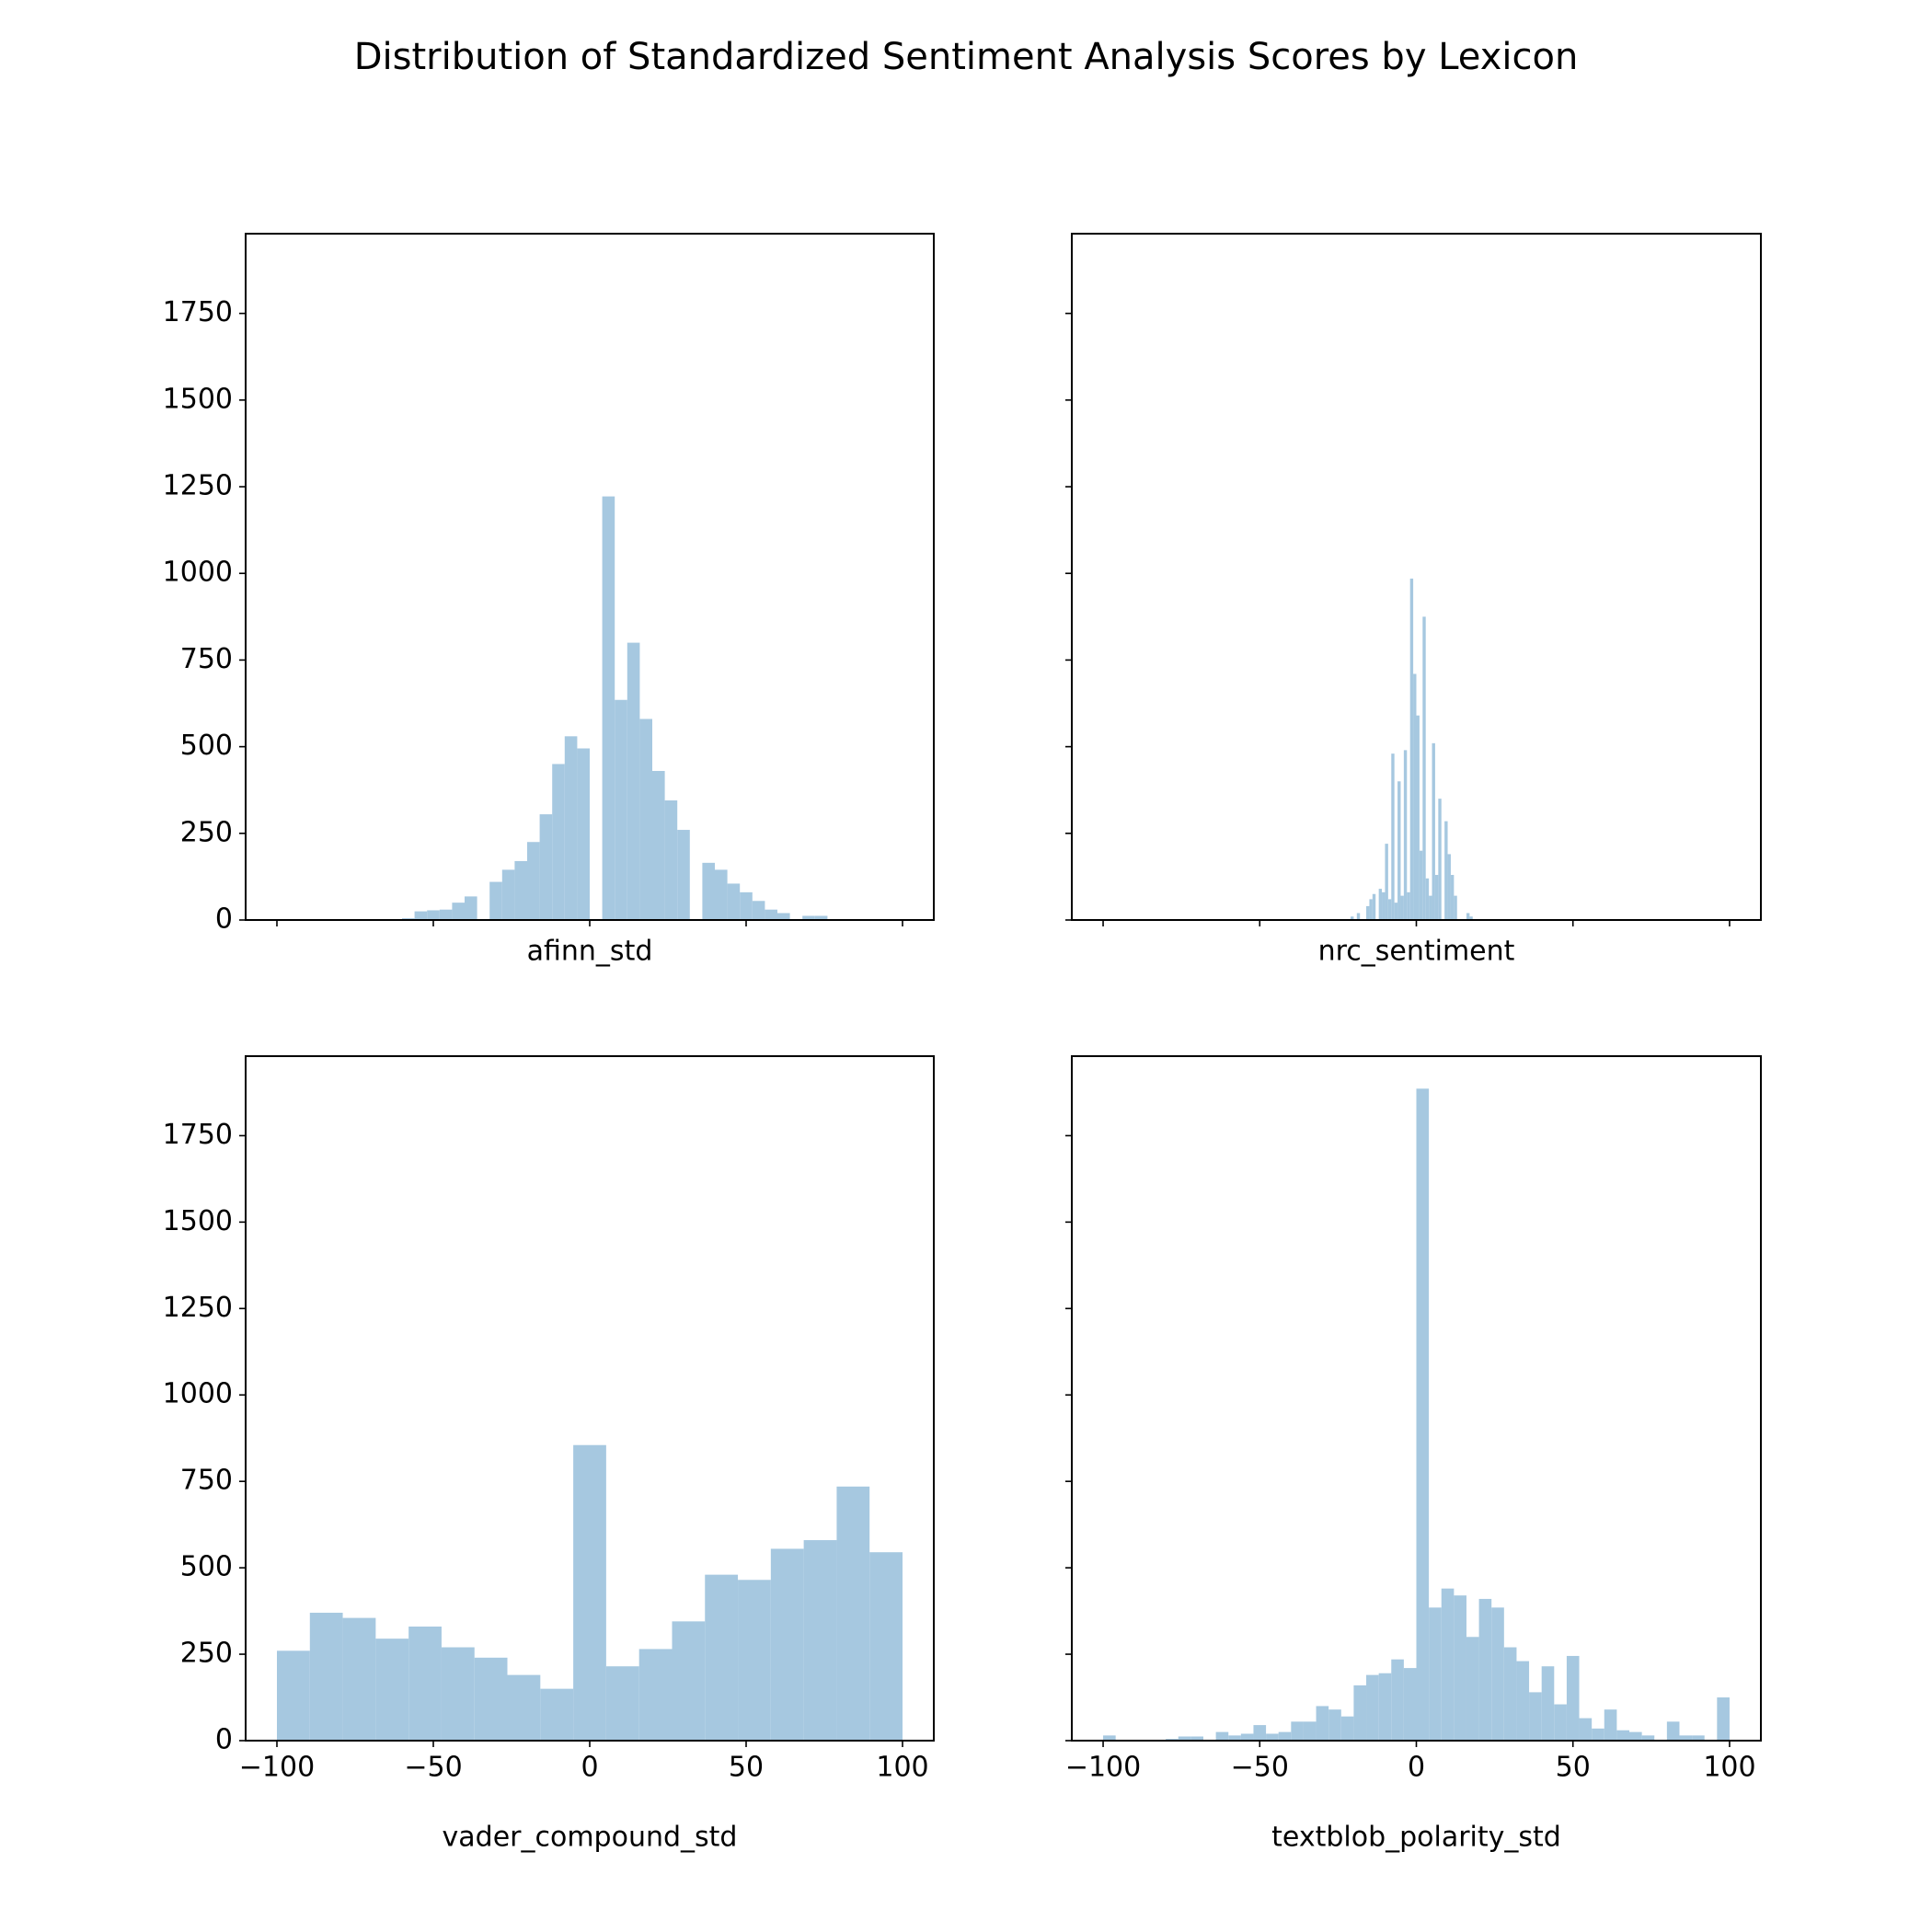 The height and width of the screenshot is (1932, 1932). I want to click on x-tick-label: −50, so click(433, 1768).